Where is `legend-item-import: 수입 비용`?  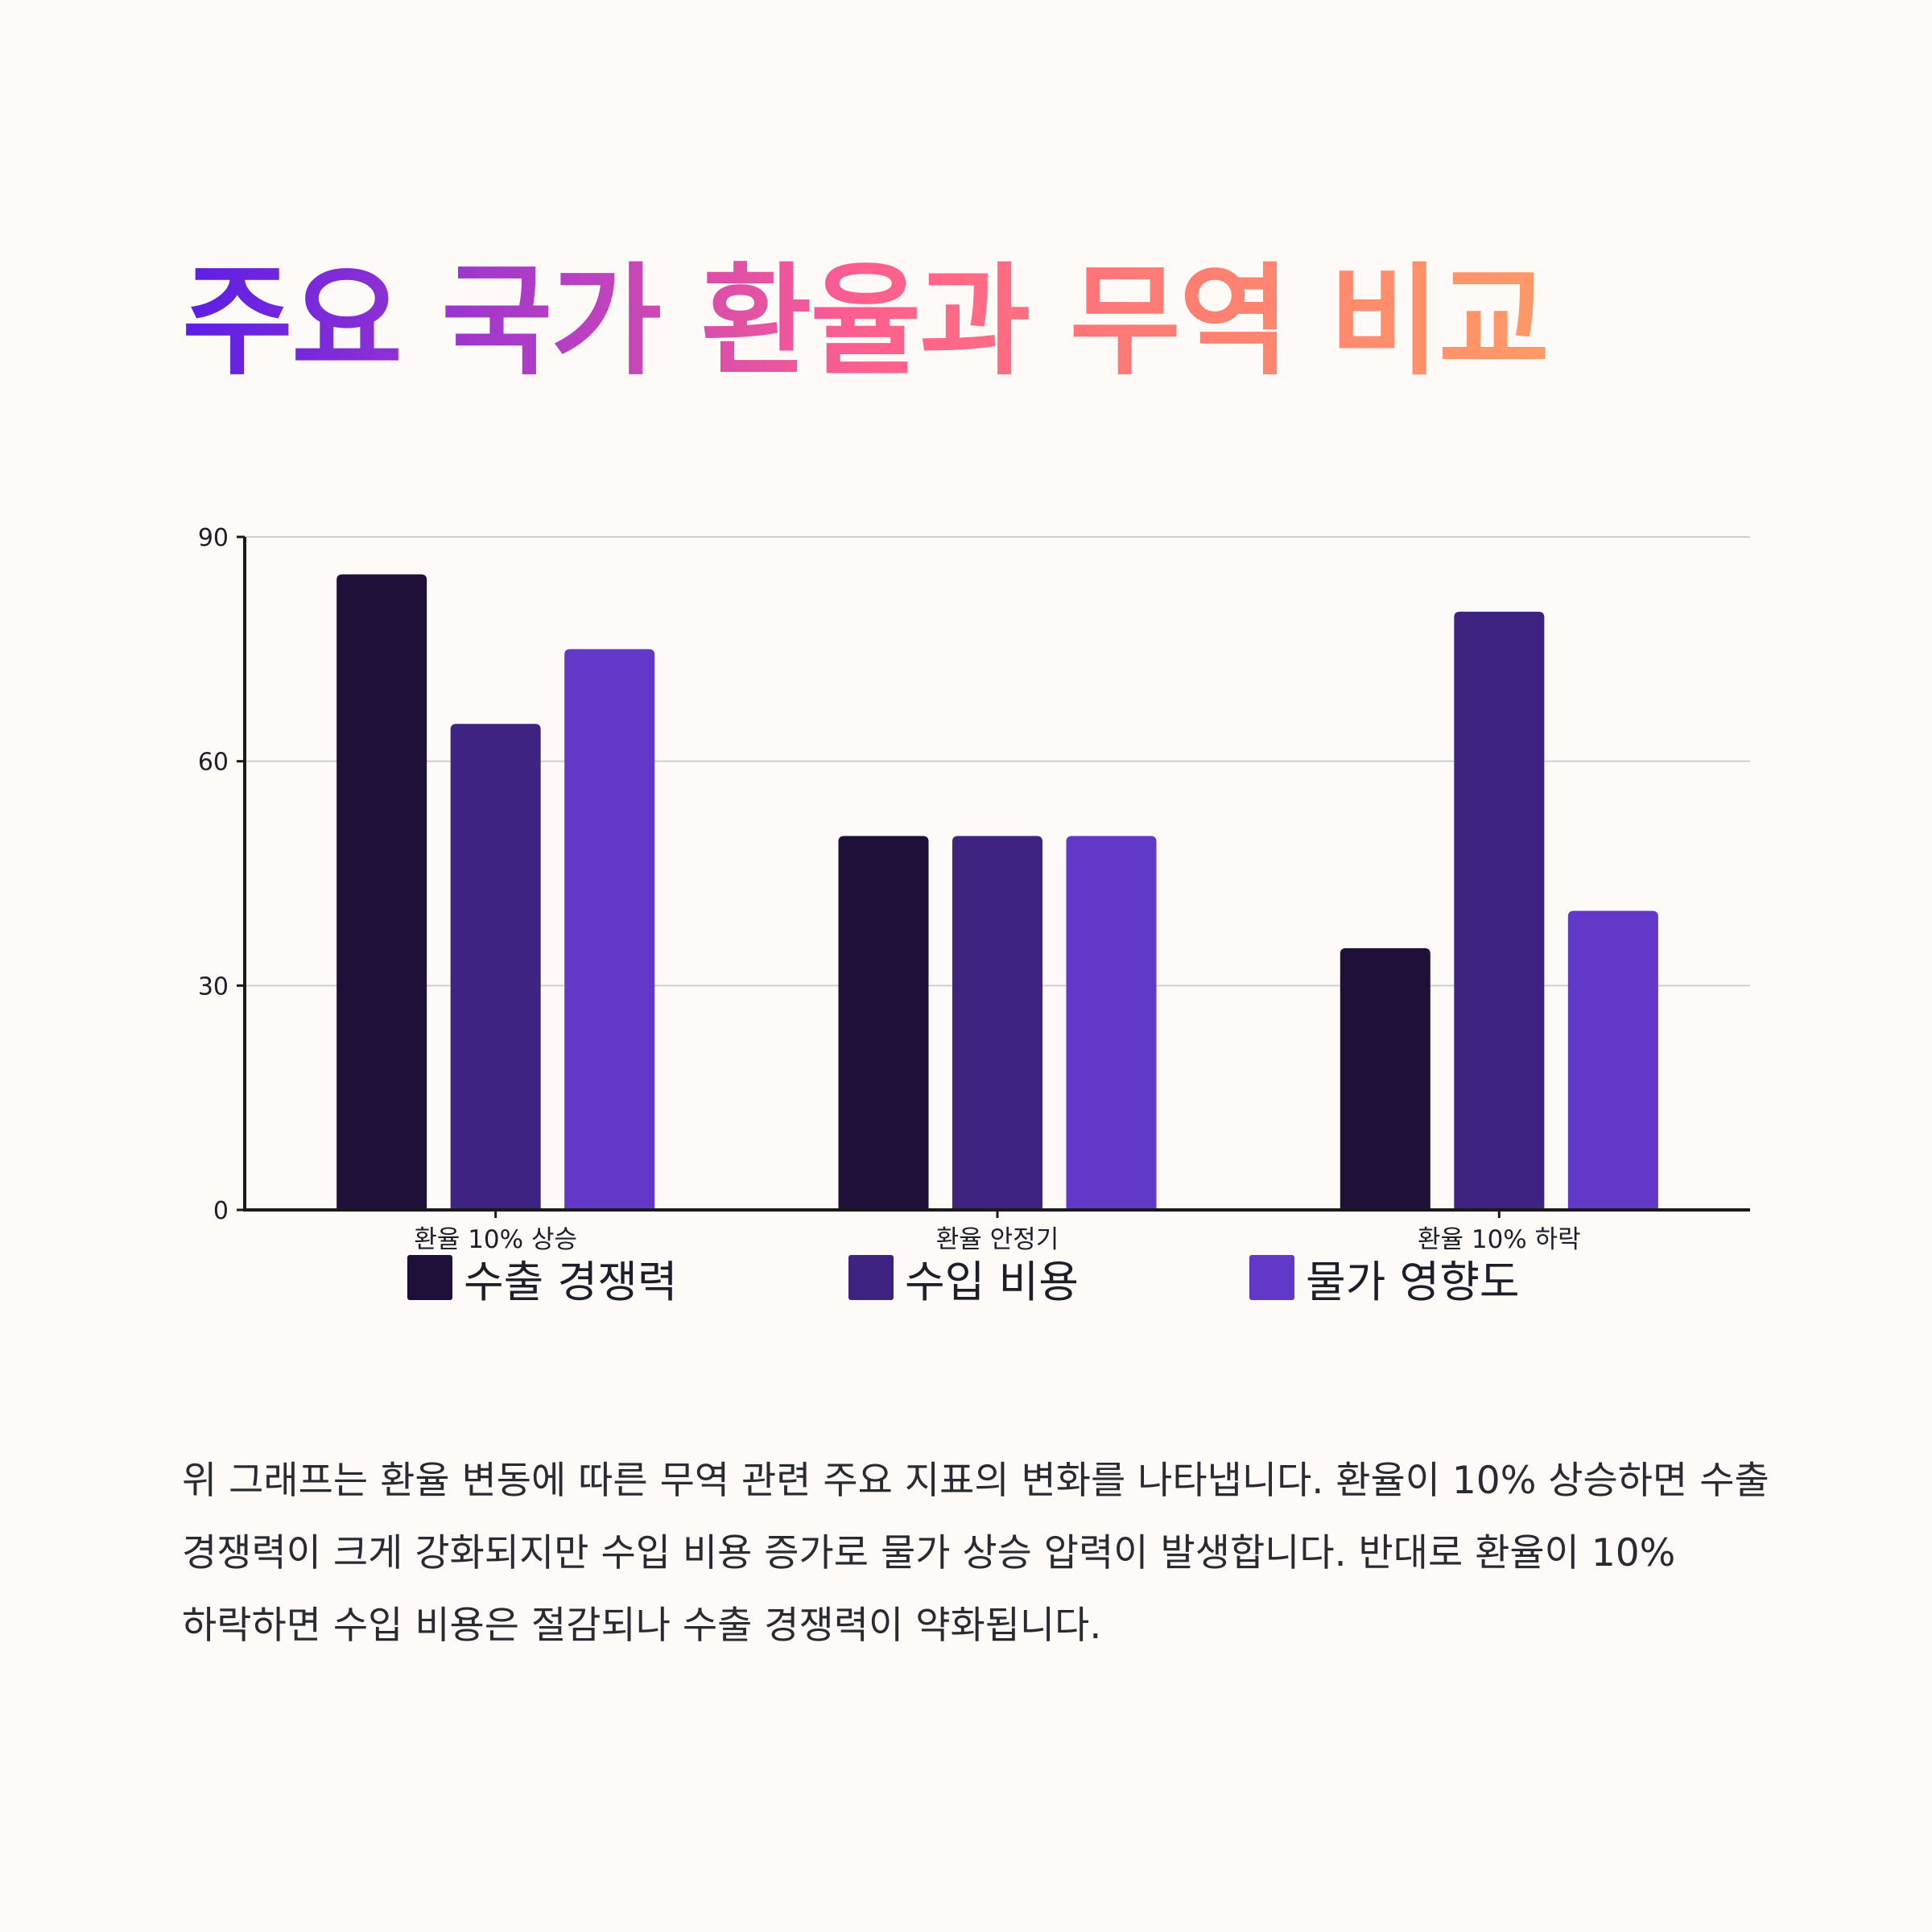
legend-item-import: 수입 비용 is located at coordinates (964, 1280).